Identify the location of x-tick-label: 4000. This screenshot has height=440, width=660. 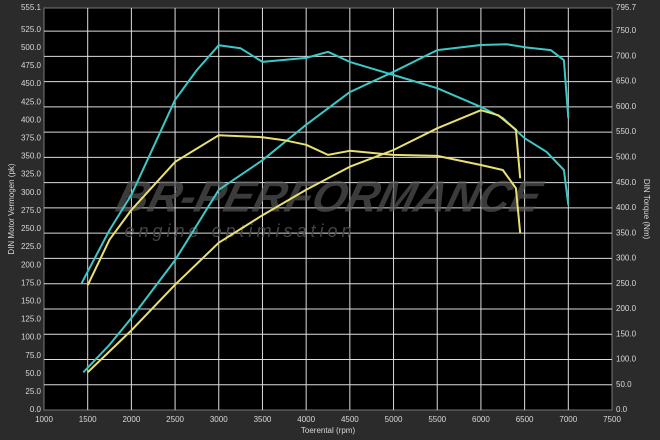
(306, 419).